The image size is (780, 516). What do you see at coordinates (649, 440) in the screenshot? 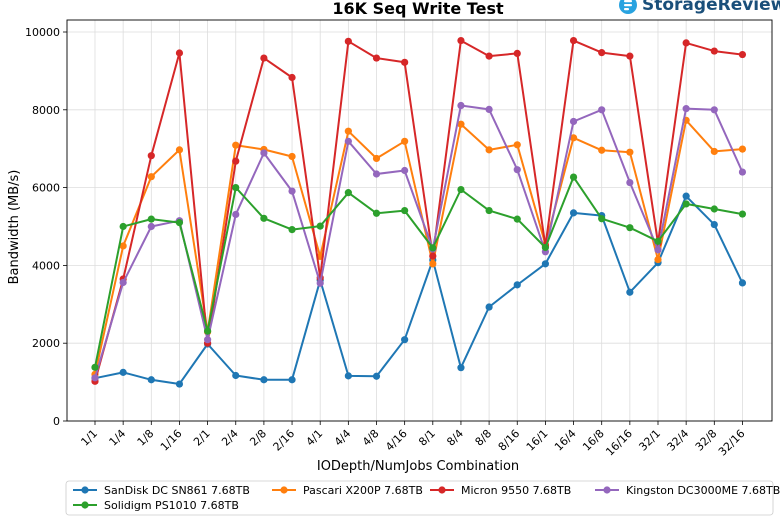
I see `x-tick-label: 32/1` at bounding box center [649, 440].